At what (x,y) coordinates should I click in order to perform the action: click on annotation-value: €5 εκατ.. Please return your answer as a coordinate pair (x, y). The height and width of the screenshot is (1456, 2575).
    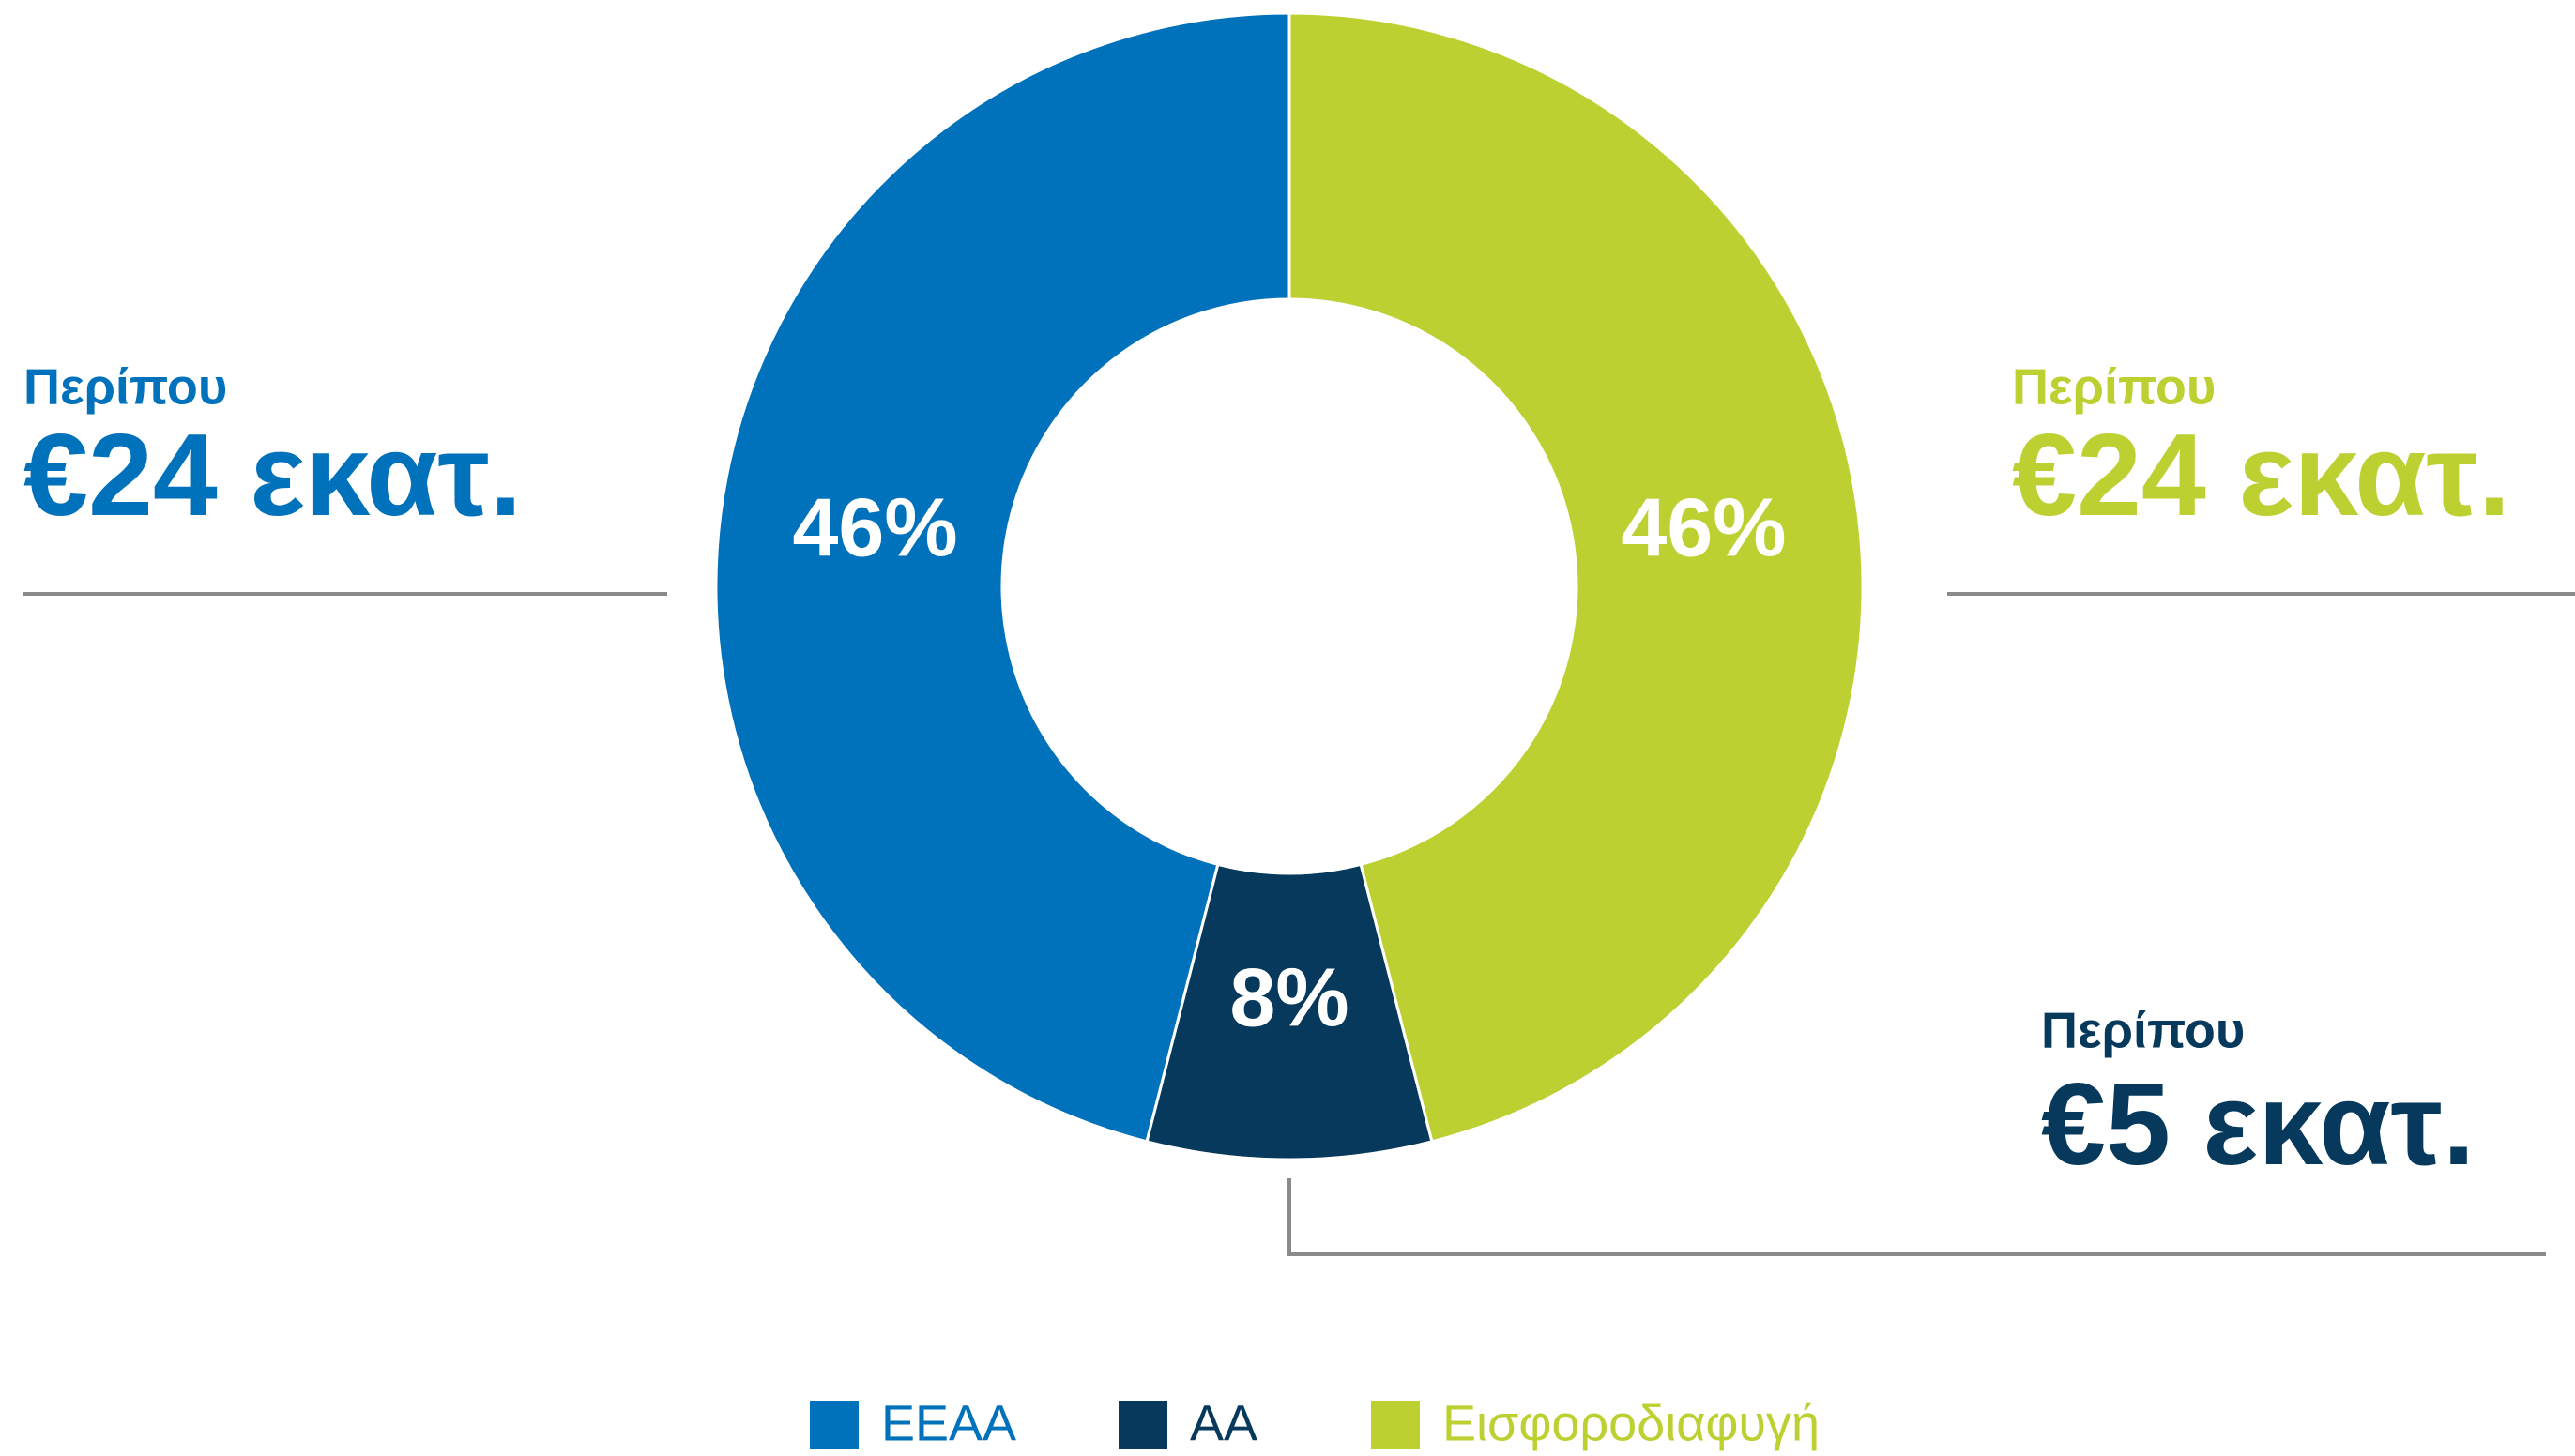
    Looking at the image, I should click on (2258, 1125).